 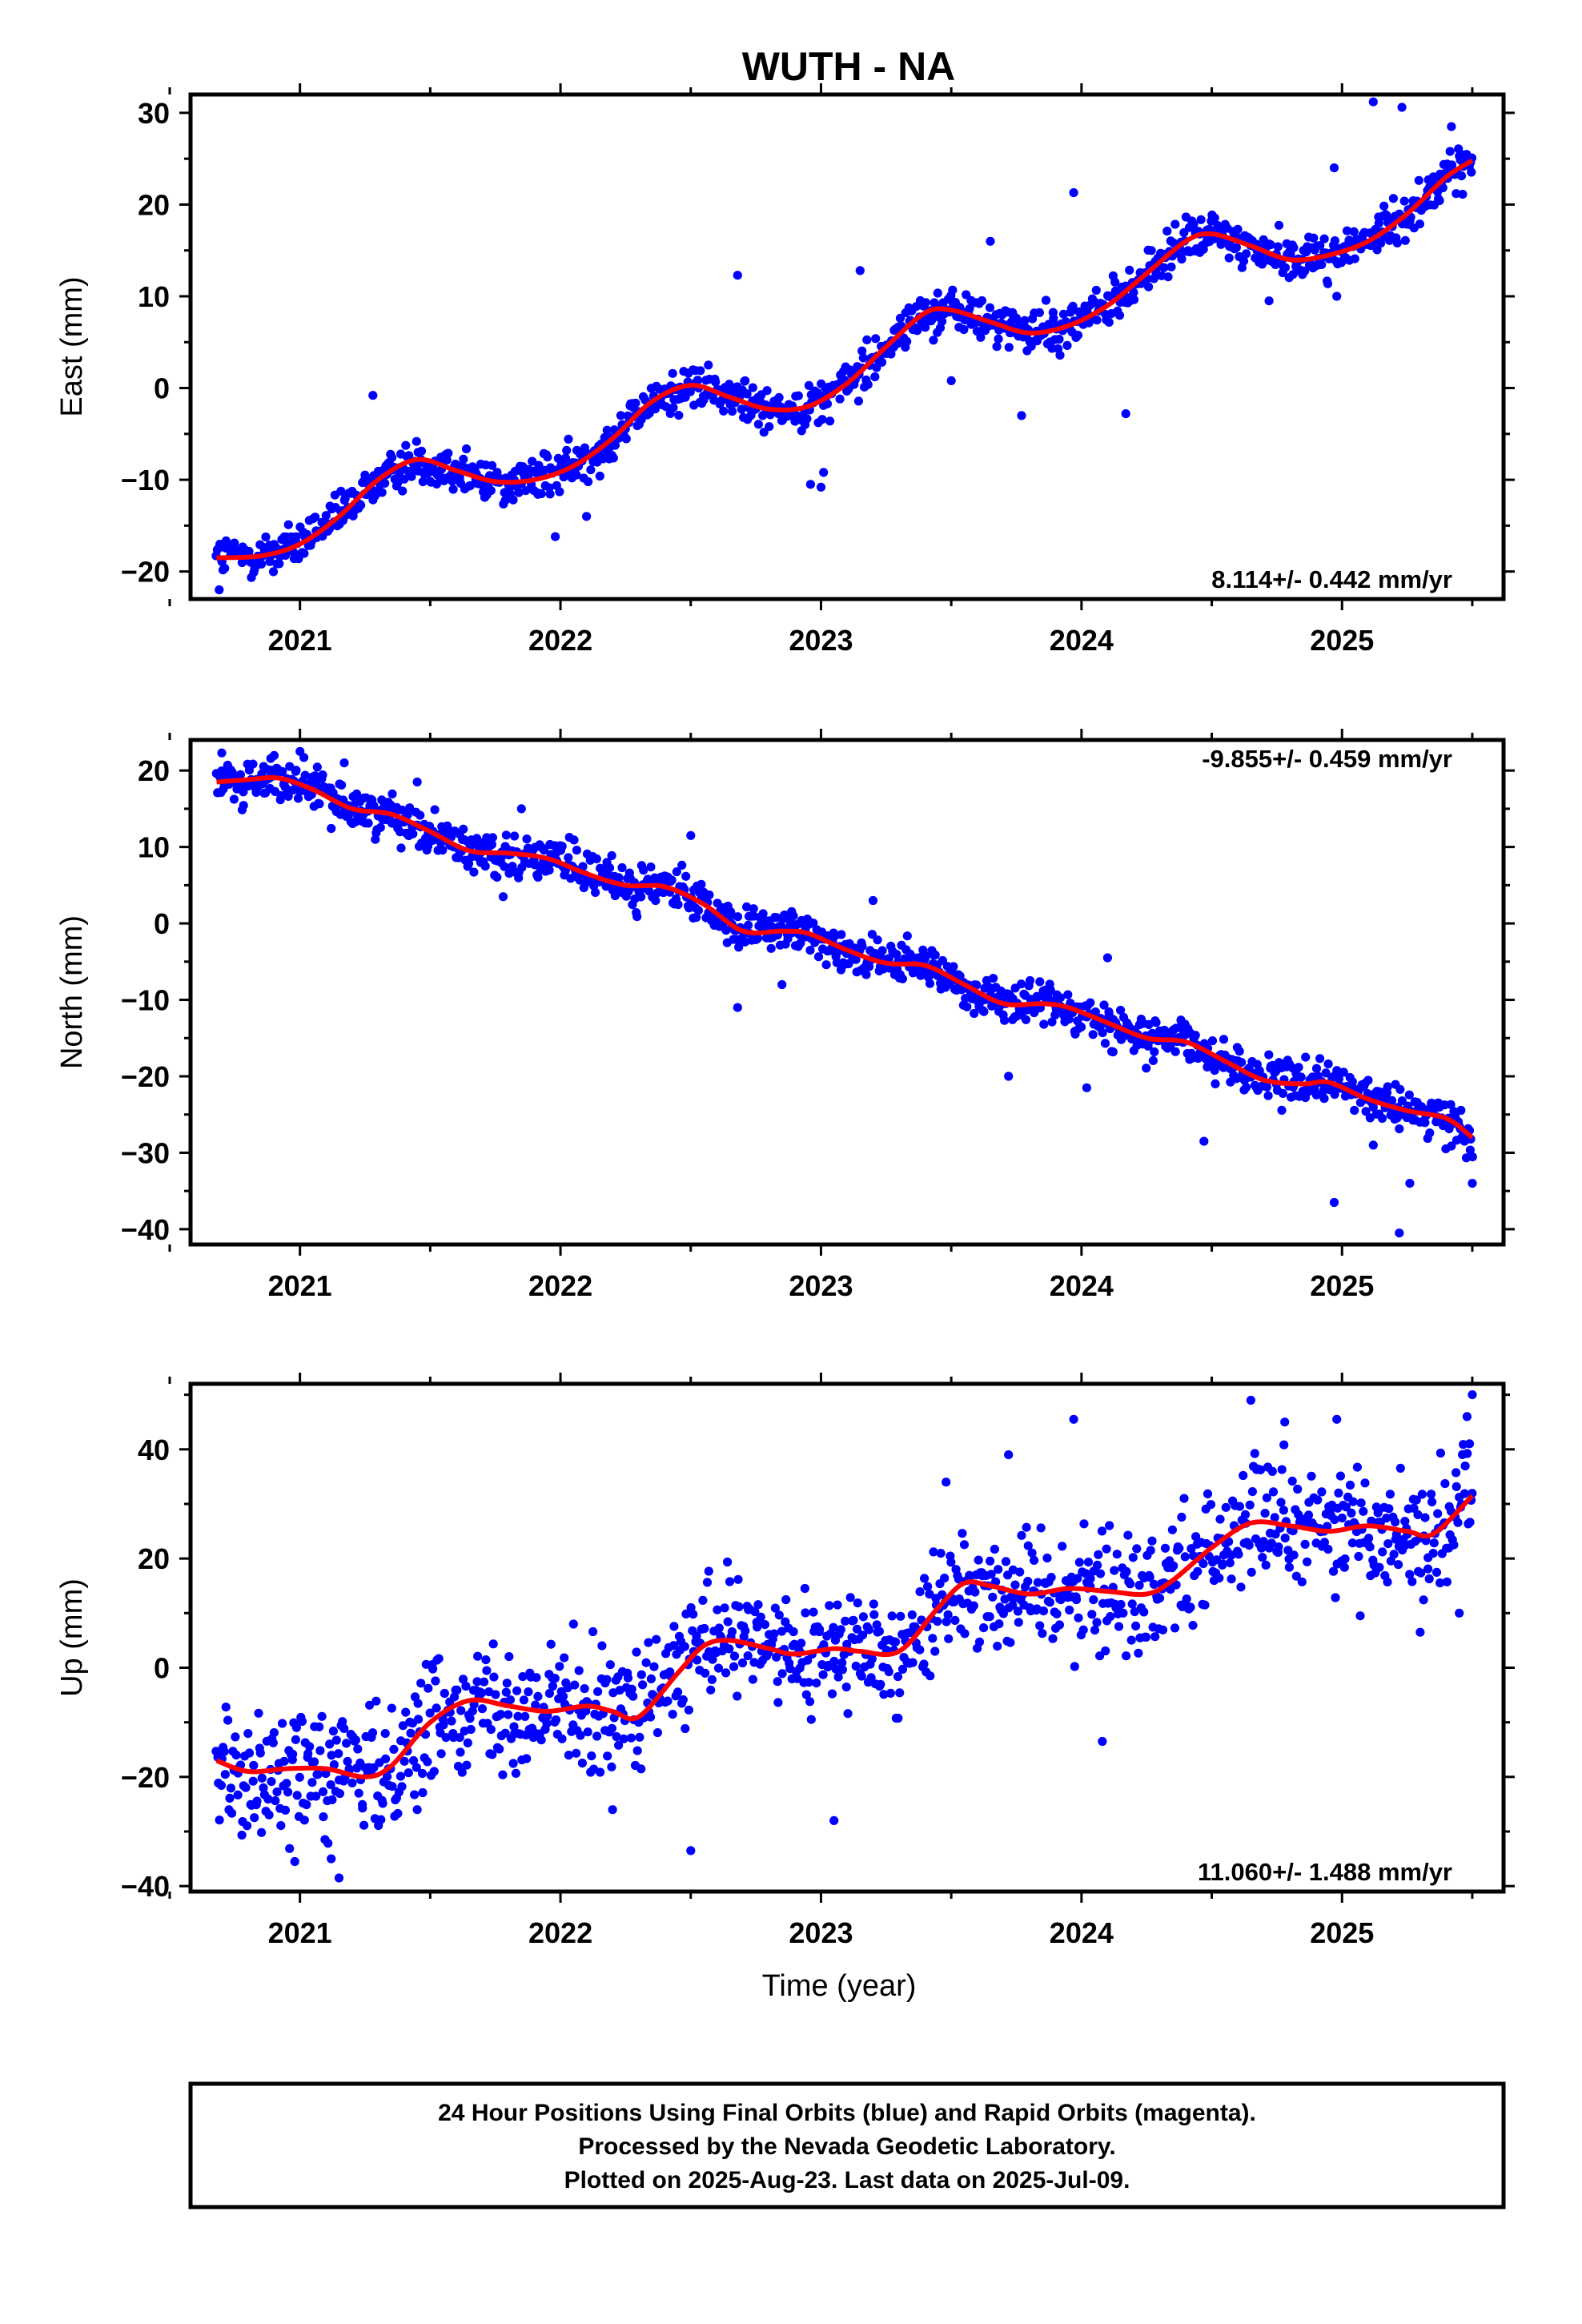 What do you see at coordinates (1102, 1741) in the screenshot?
I see `up-outlier-point` at bounding box center [1102, 1741].